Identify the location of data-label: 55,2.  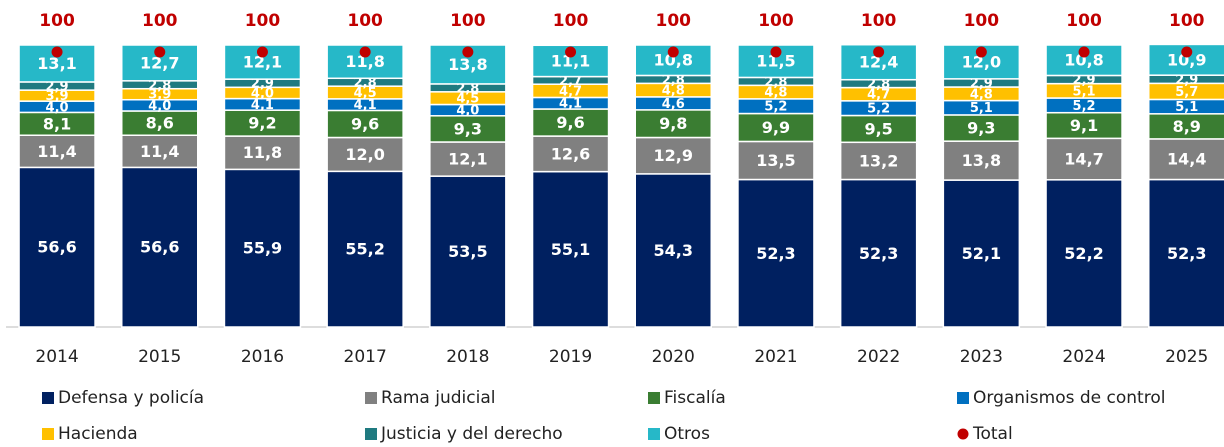
(364, 249).